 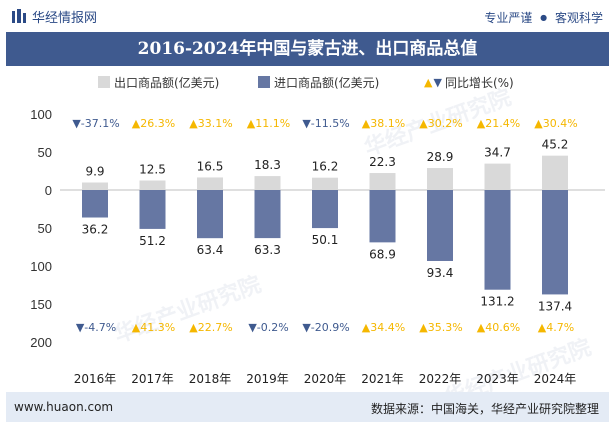 What do you see at coordinates (210, 166) in the screenshot?
I see `export-value-label: 16.5` at bounding box center [210, 166].